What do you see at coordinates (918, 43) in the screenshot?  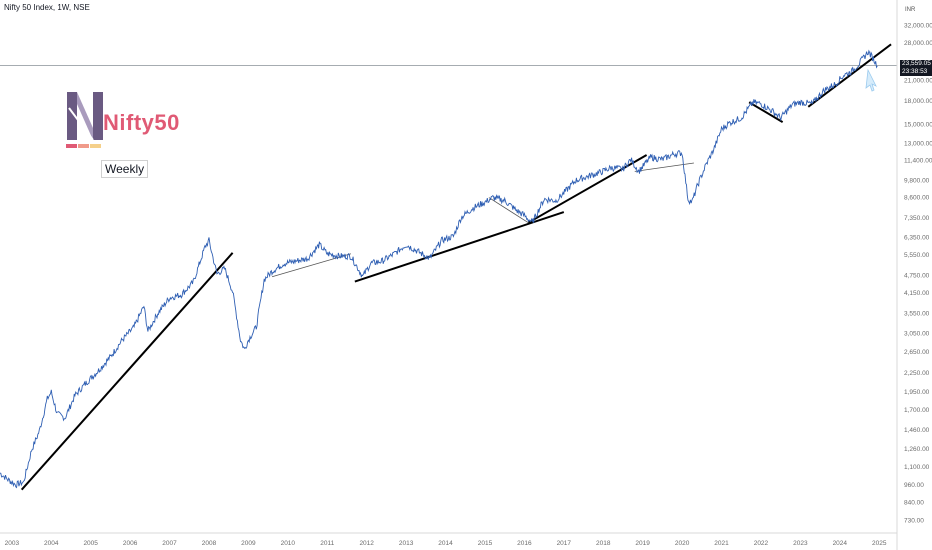 I see `y-tick-label: 28,000.00` at bounding box center [918, 43].